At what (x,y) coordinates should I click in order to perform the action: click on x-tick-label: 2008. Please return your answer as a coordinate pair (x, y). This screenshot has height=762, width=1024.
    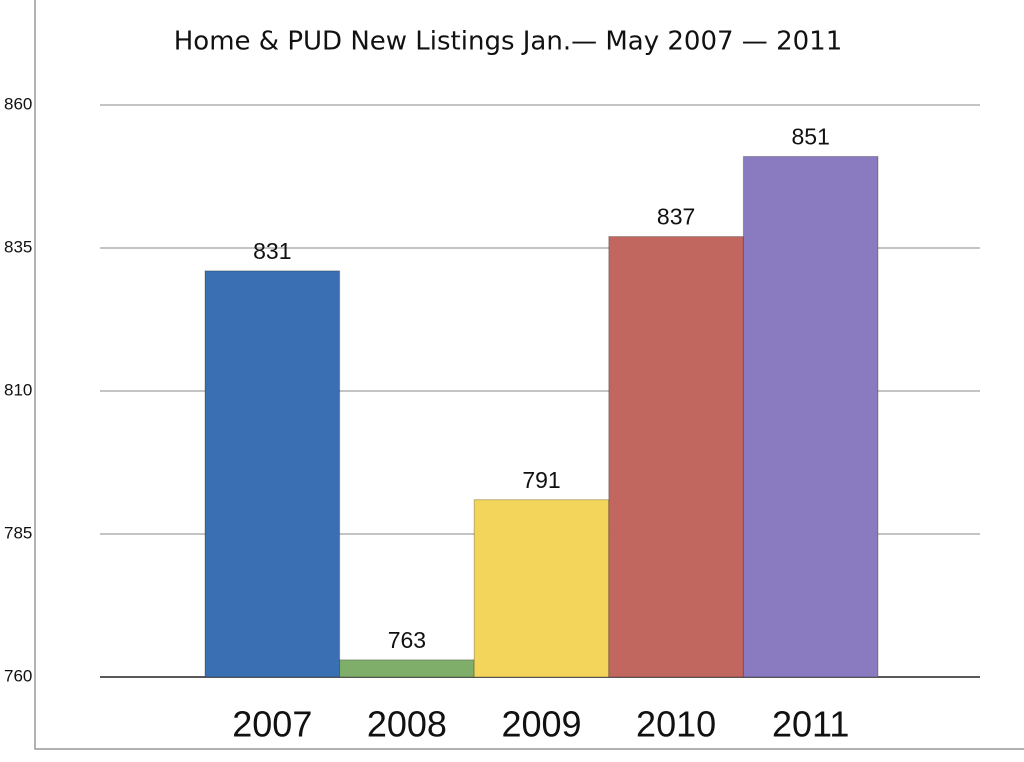
    Looking at the image, I should click on (407, 724).